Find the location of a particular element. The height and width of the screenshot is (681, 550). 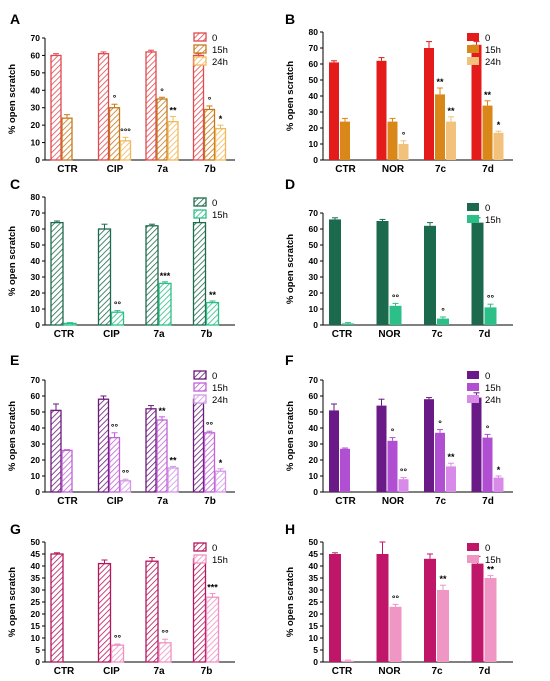

x-tick-label: 7d is located at coordinates (488, 501).